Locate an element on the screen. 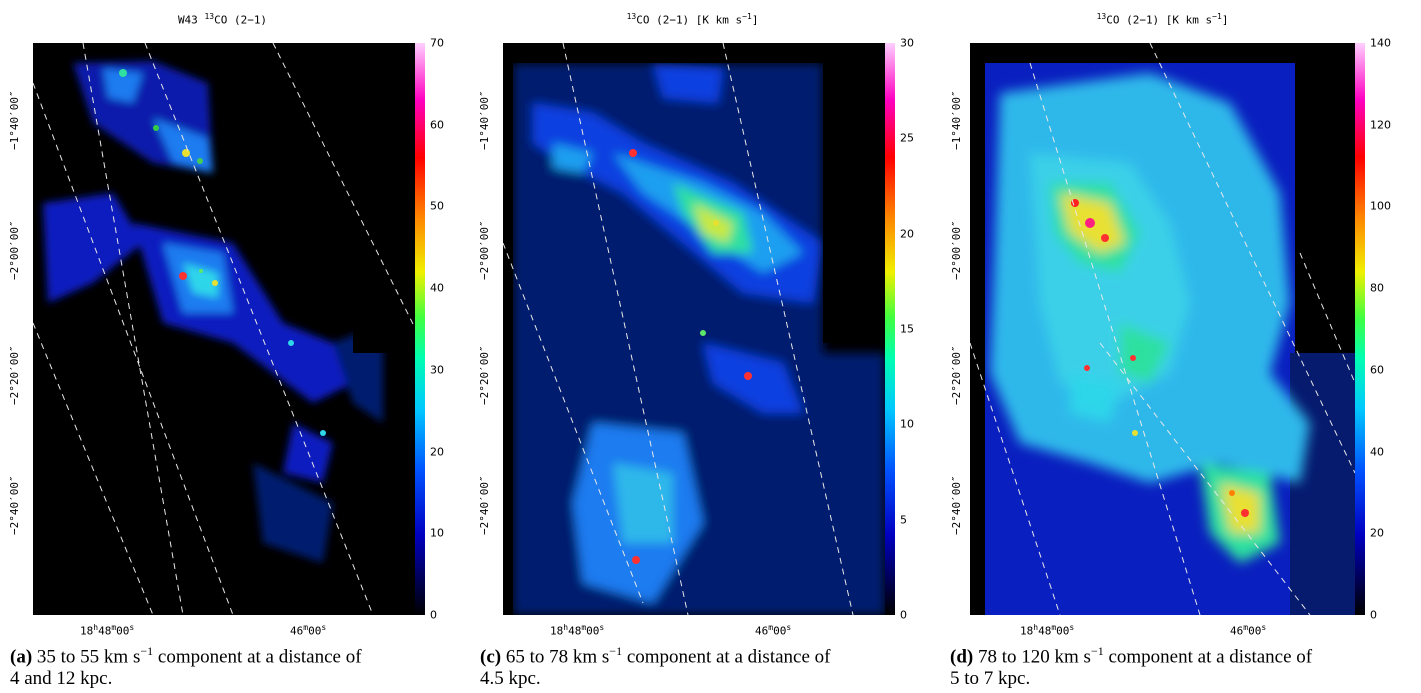 This screenshot has height=693, width=1421. colorbar-tick: 80 is located at coordinates (1377, 288).